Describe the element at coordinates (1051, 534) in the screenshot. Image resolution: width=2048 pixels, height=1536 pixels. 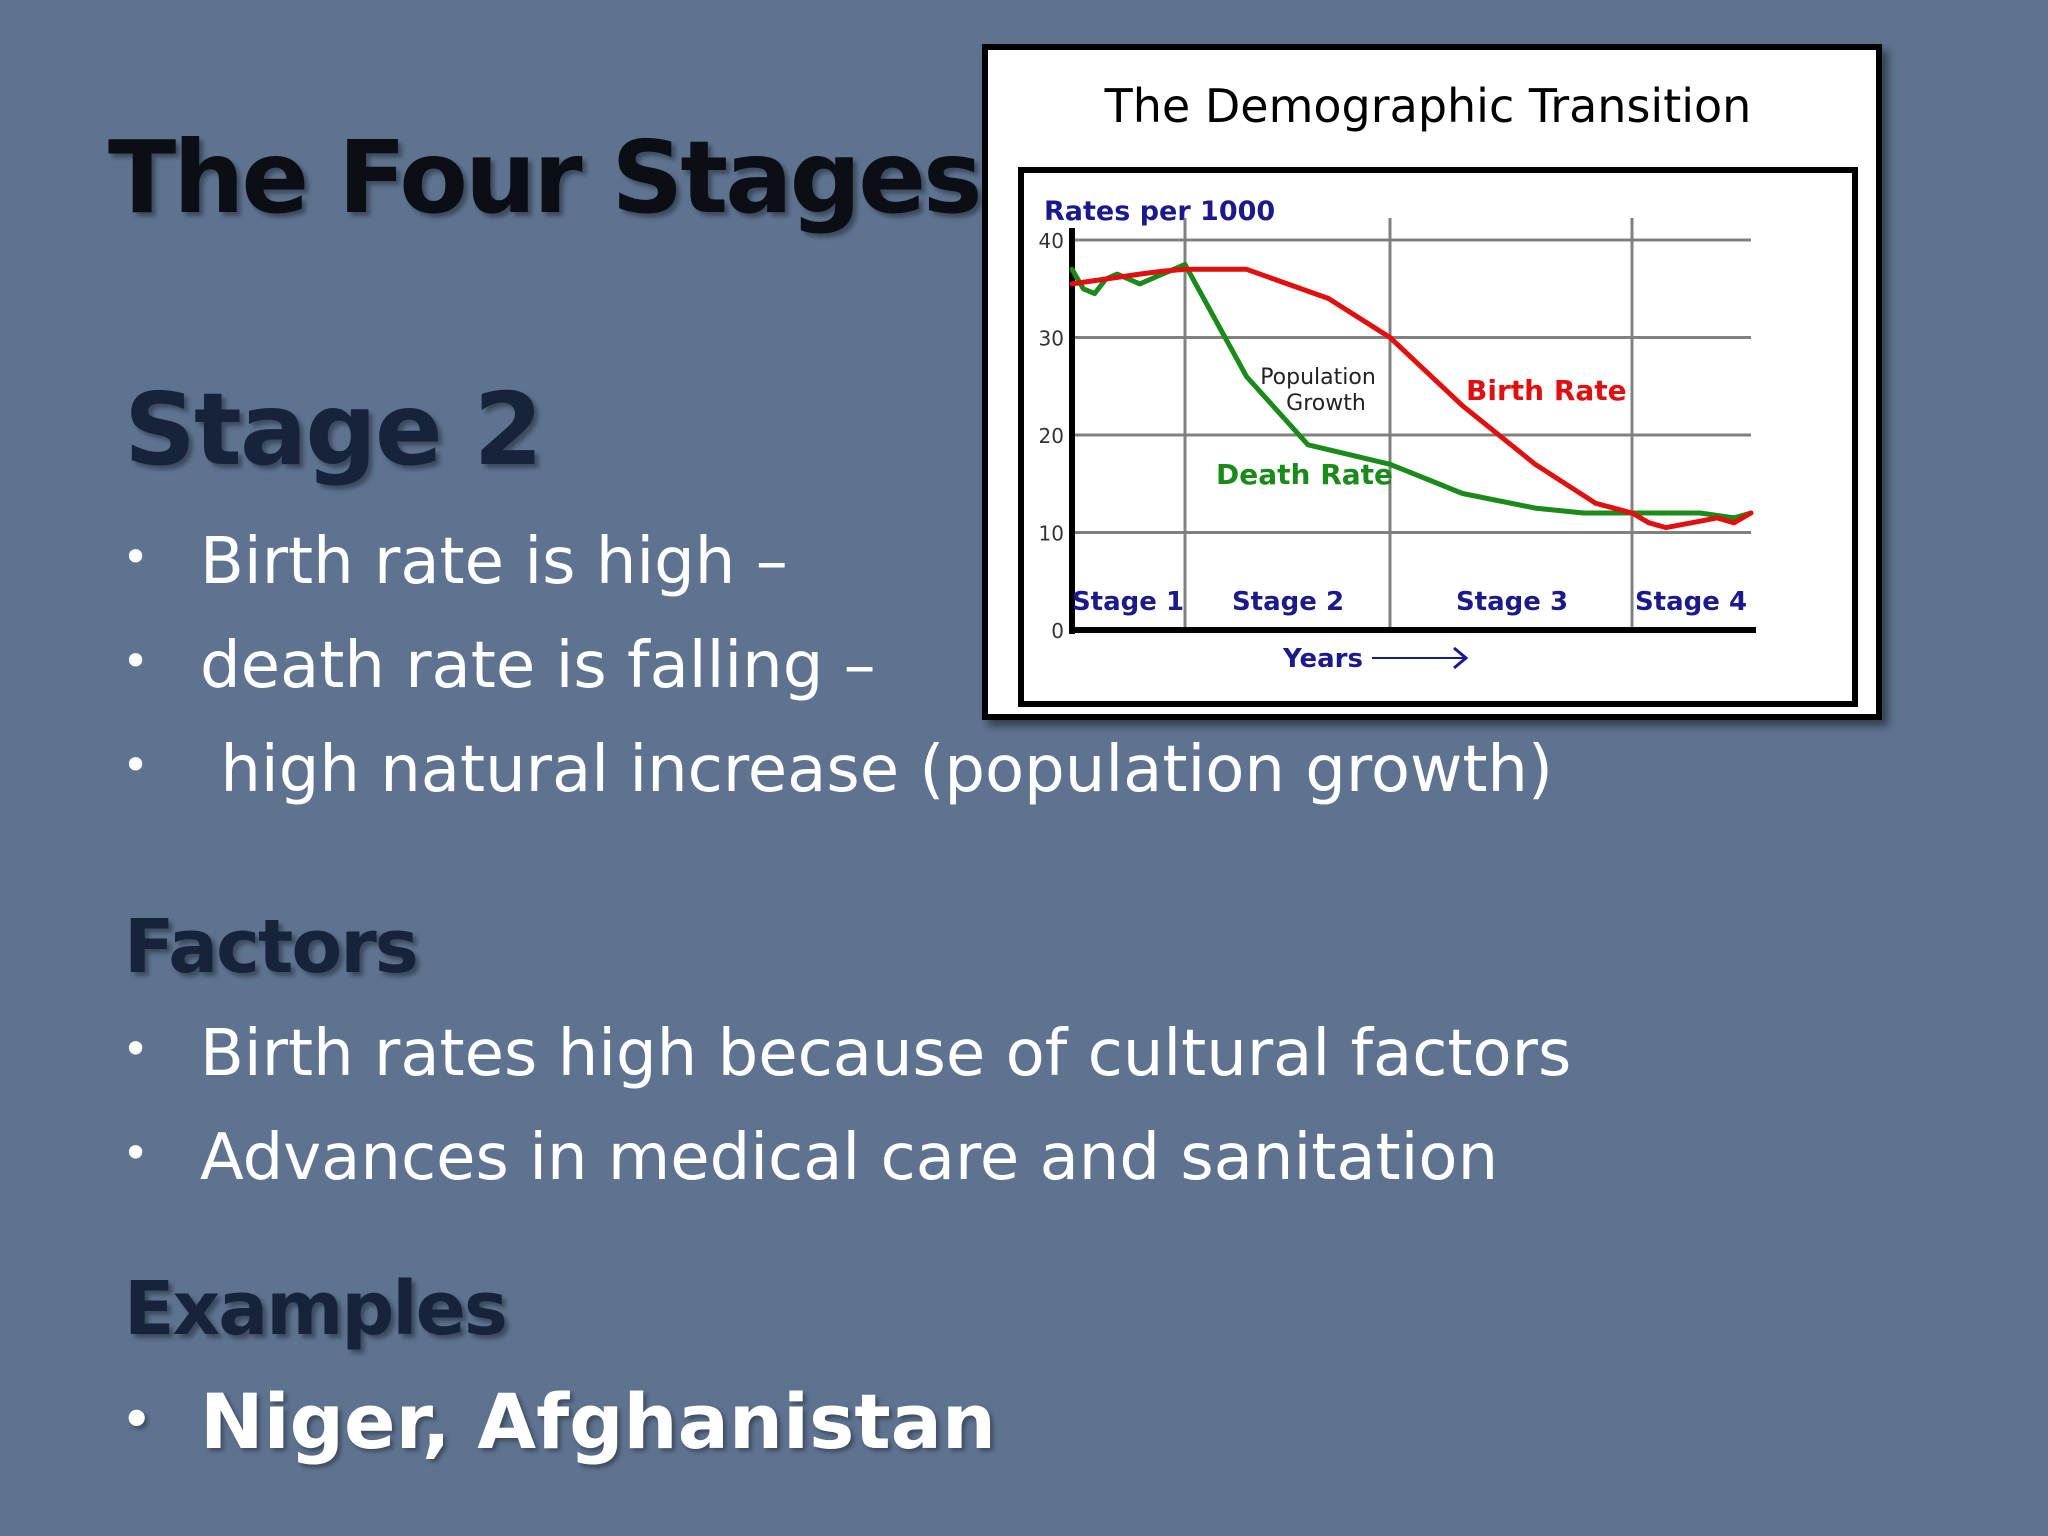
I see `y-tick-label: 10` at that location.